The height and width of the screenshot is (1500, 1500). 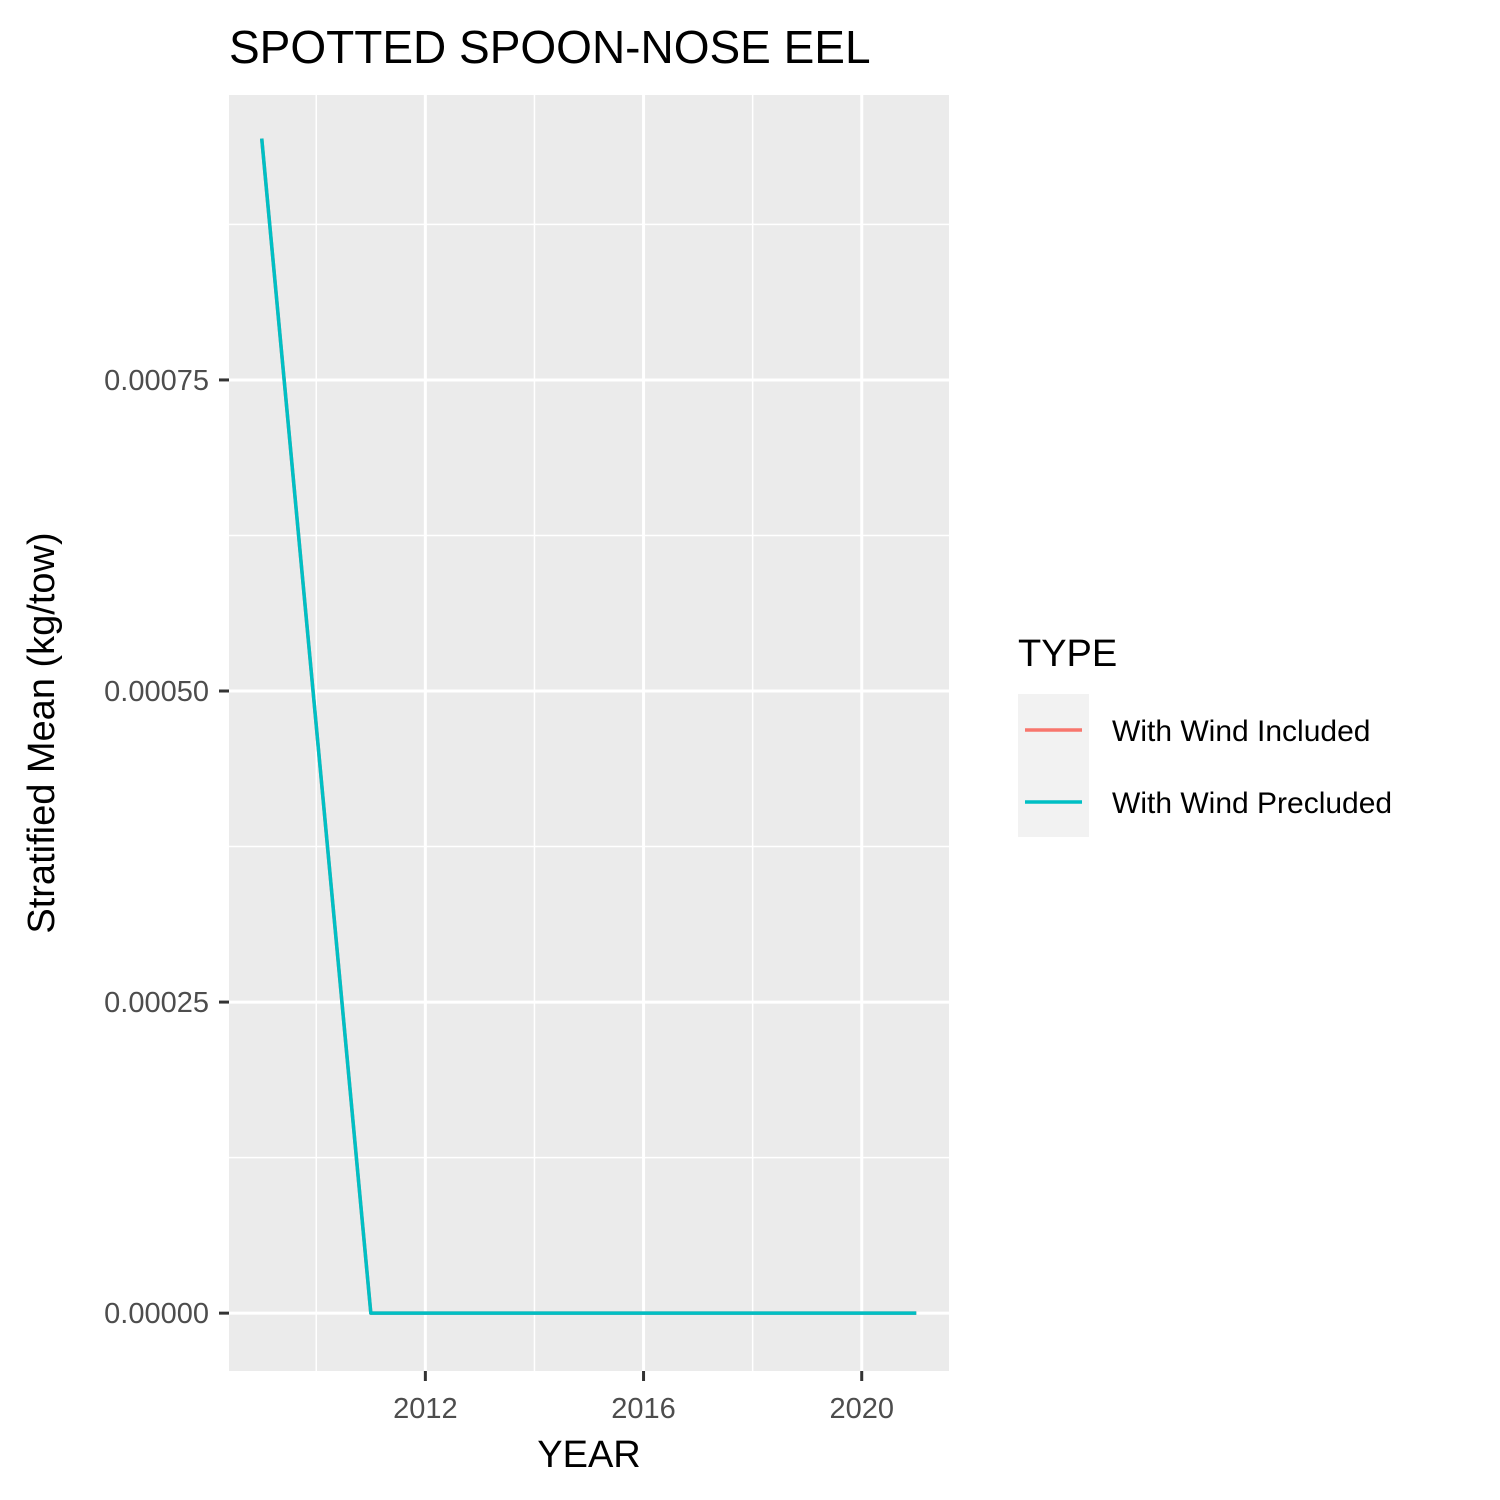 I want to click on legend-label-with-wind-precluded: With Wind Precluded, so click(x=1252, y=803).